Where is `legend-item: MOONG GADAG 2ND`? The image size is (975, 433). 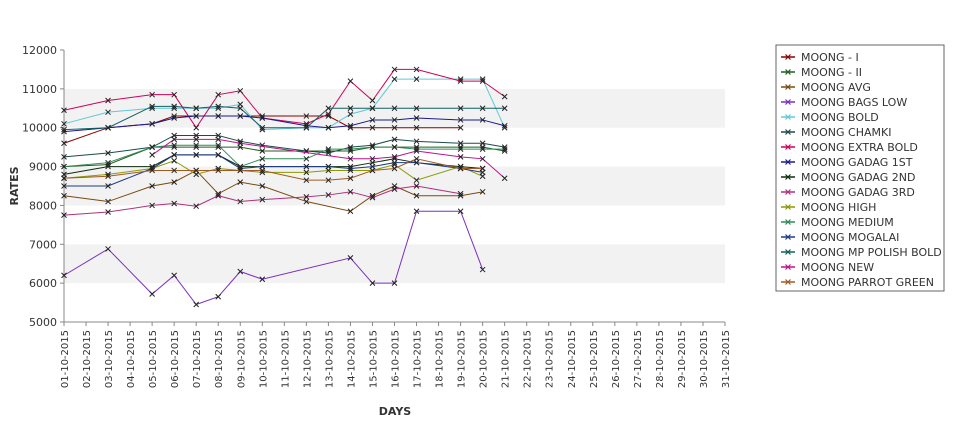 legend-item: MOONG GADAG 2ND is located at coordinates (848, 177).